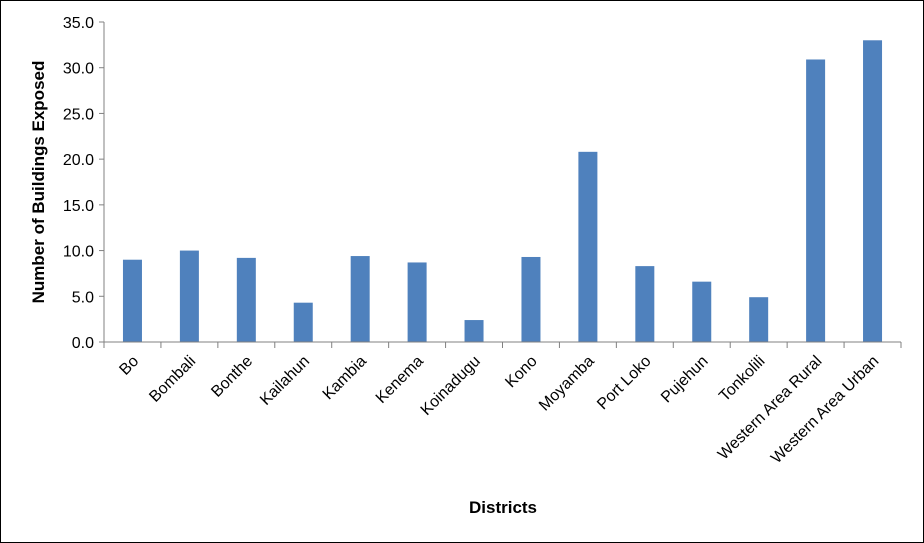 This screenshot has height=543, width=924. What do you see at coordinates (474, 331) in the screenshot?
I see `bar-koinadugu` at bounding box center [474, 331].